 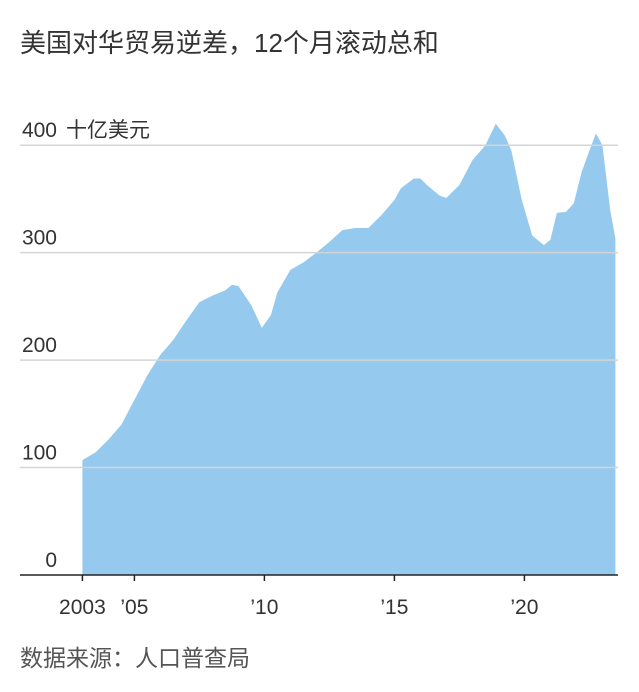 What do you see at coordinates (135, 658) in the screenshot?
I see `source: 数据来源：人口普查局` at bounding box center [135, 658].